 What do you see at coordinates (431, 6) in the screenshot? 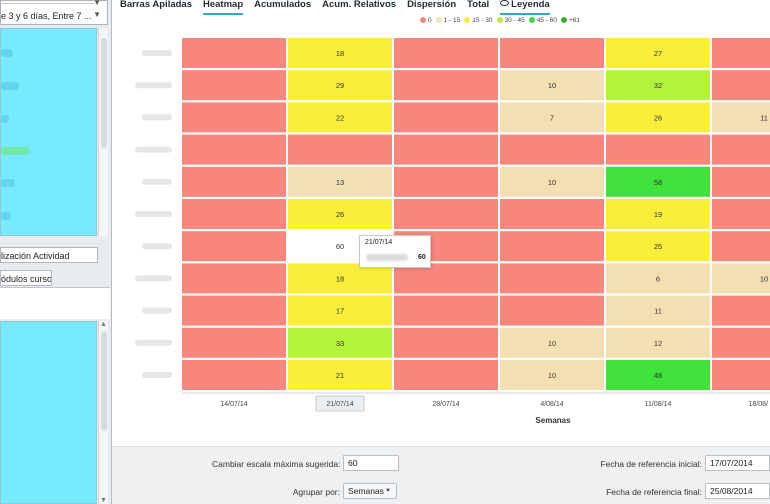
I see `tab-dispersion: Dispersión` at bounding box center [431, 6].